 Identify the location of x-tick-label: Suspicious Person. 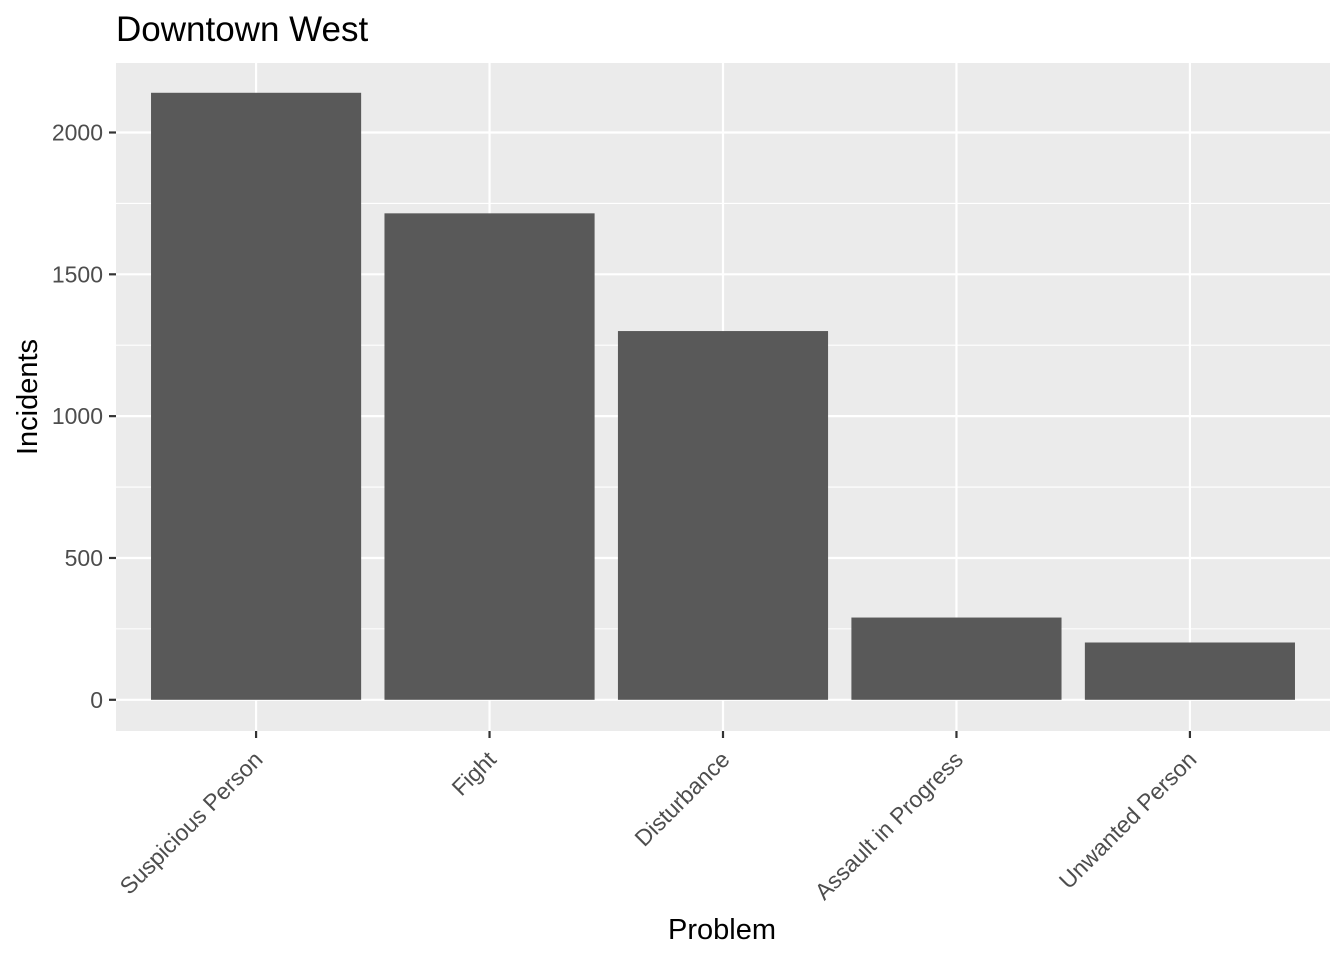
(191, 822).